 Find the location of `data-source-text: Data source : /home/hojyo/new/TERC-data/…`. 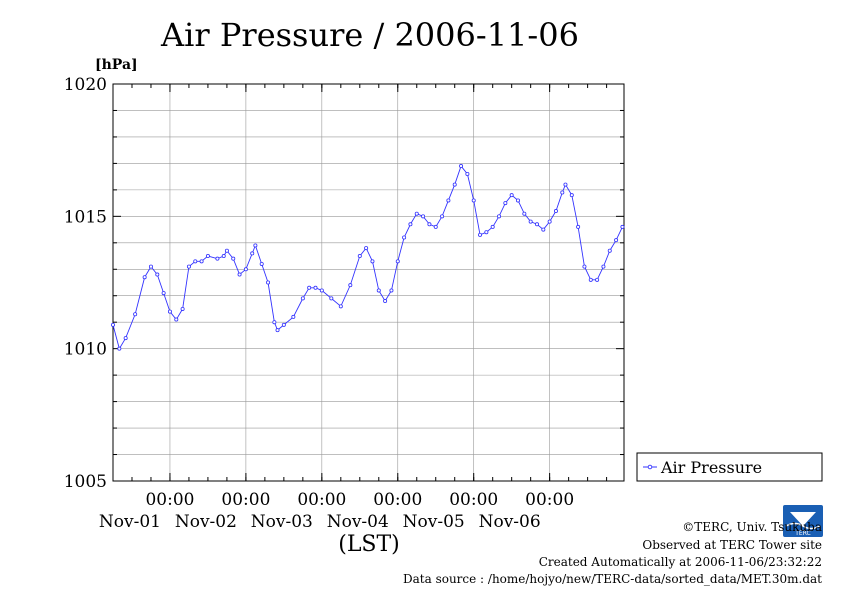

data-source-text: Data source : /home/hojyo/new/TERC-data/… is located at coordinates (612, 579).